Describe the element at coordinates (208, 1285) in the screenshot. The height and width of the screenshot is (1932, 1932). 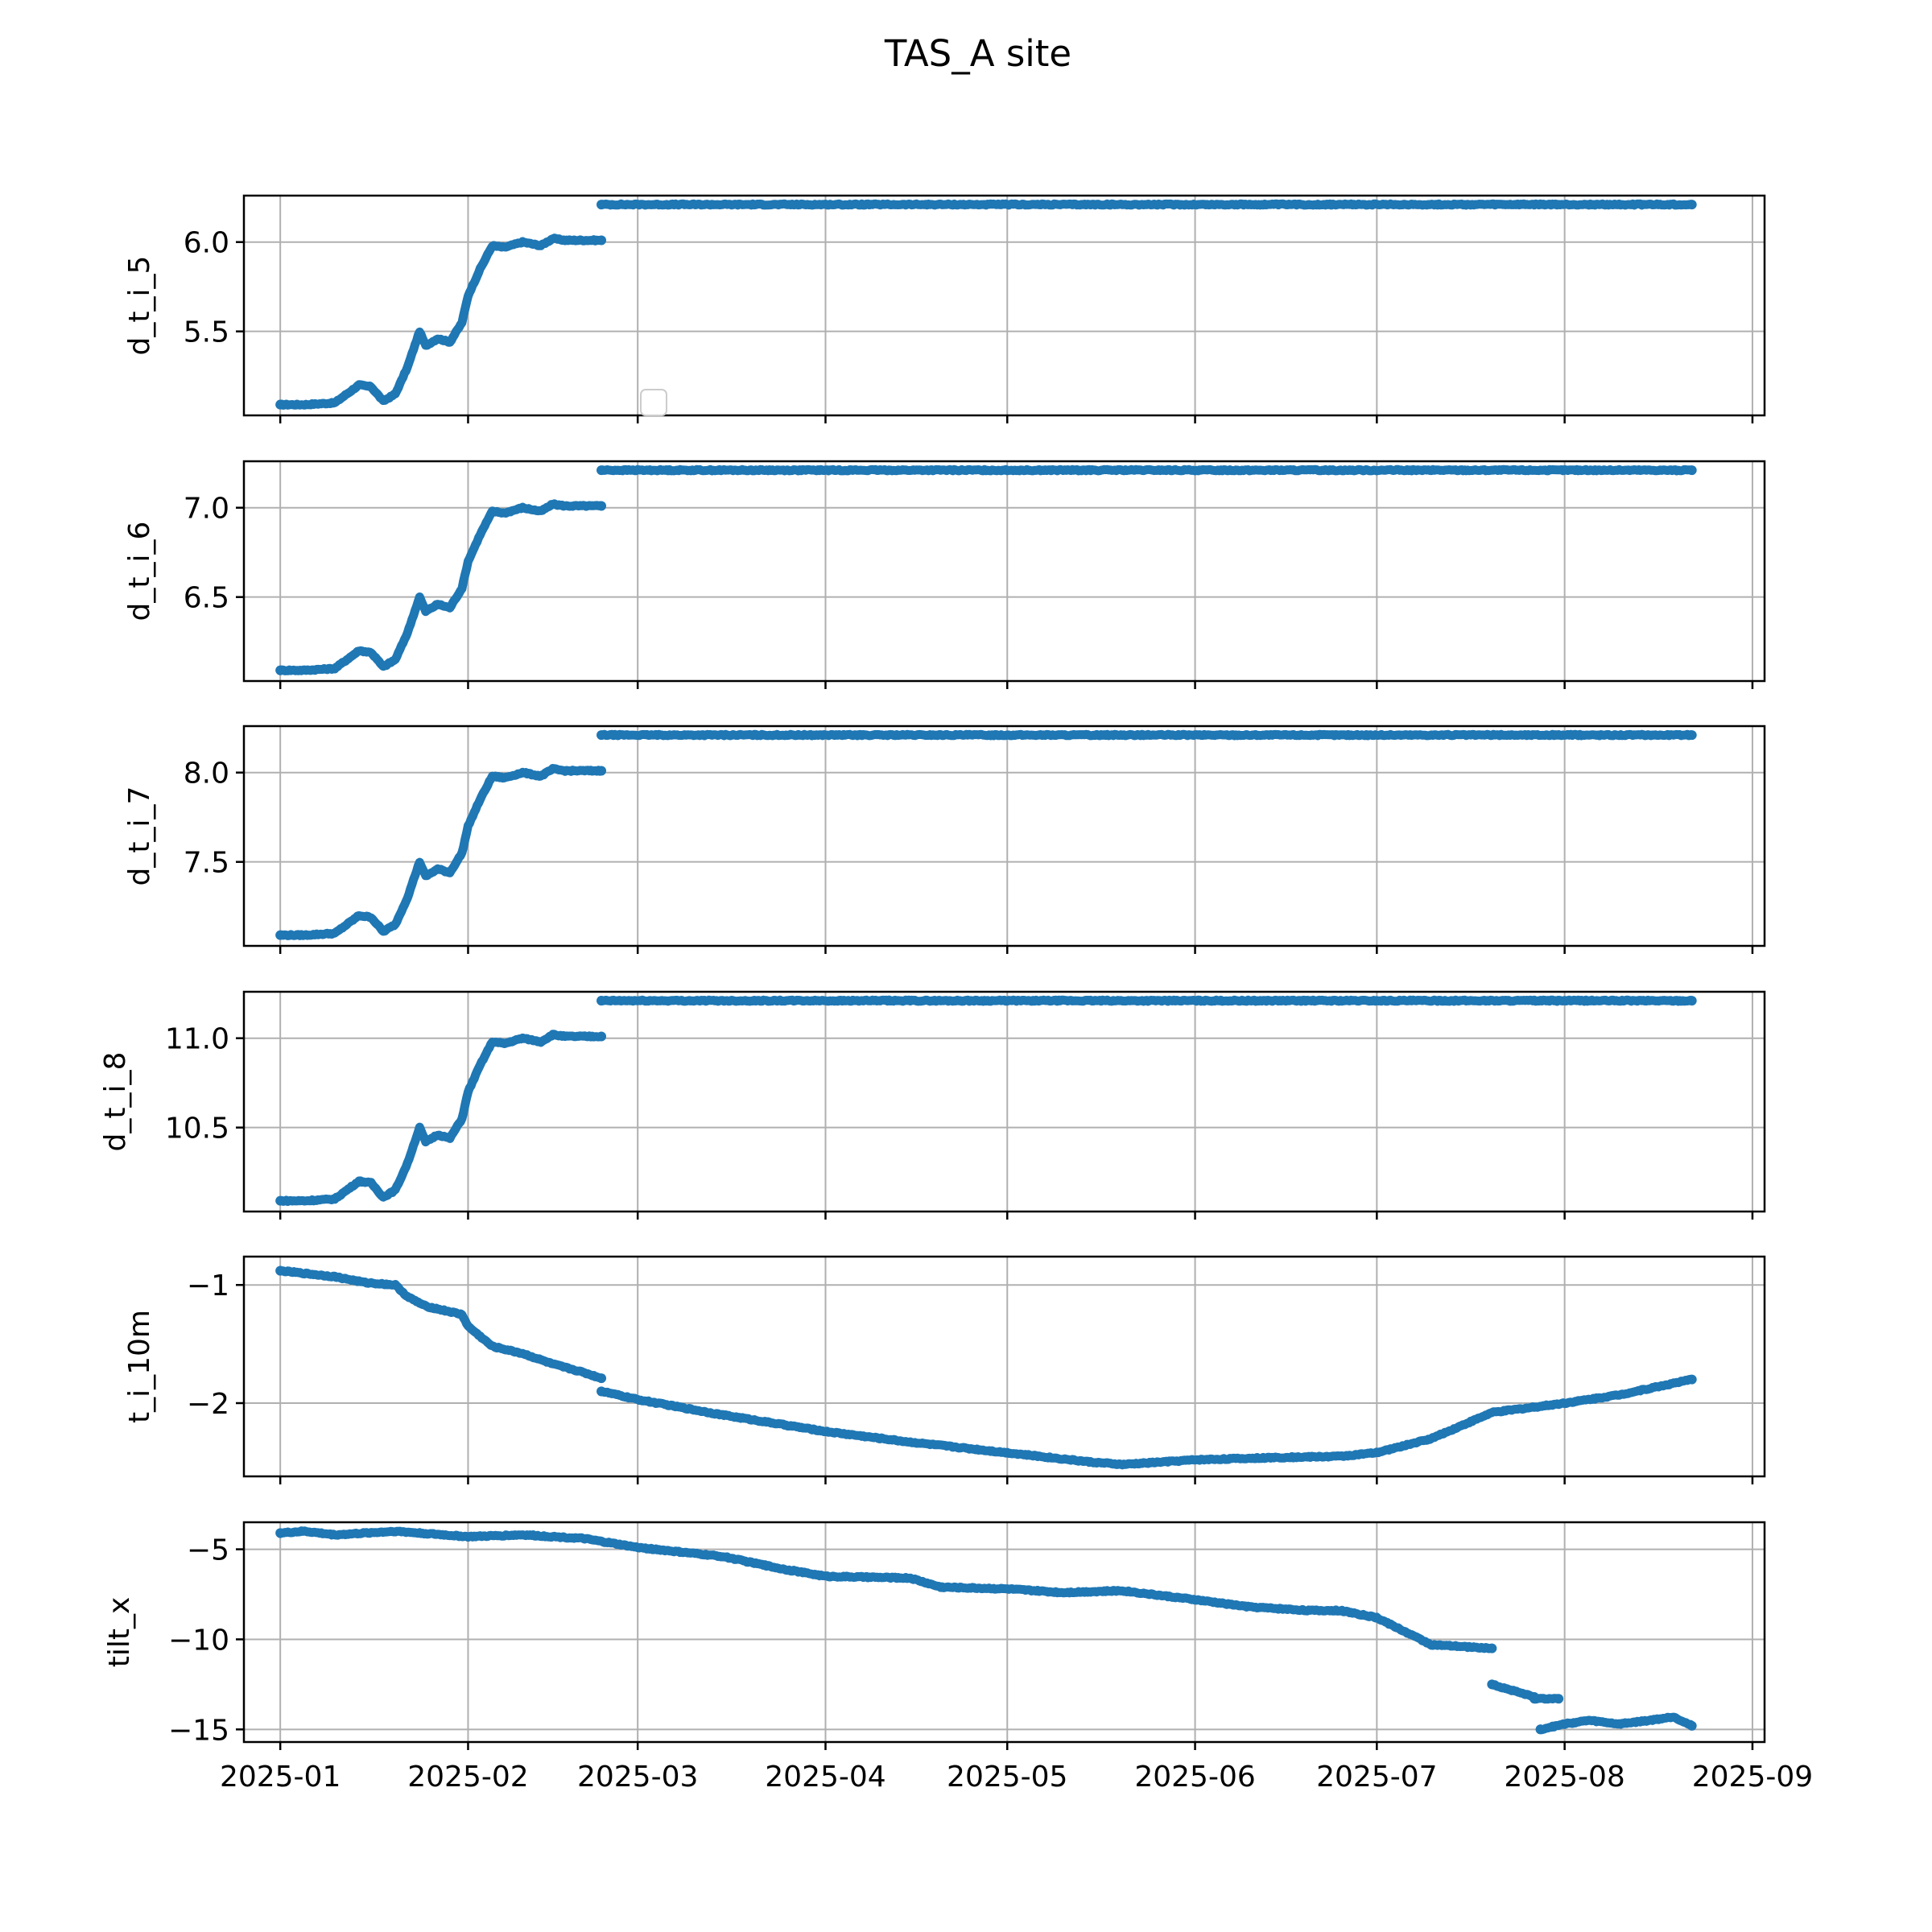
I see `y-tick-label: −1` at that location.